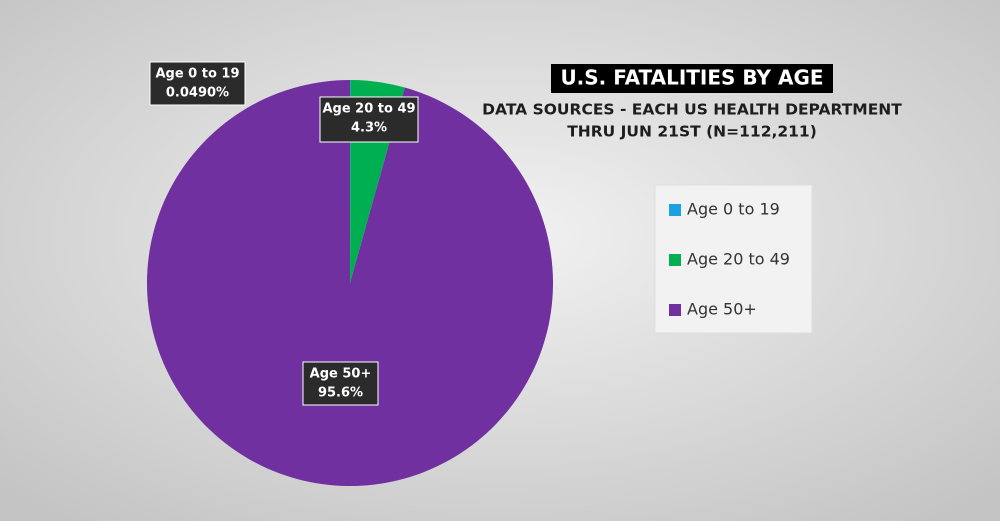  I want to click on subtitle: DATA SOURCES - EACH US HEALTH DEPARTMENT, so click(692, 110).